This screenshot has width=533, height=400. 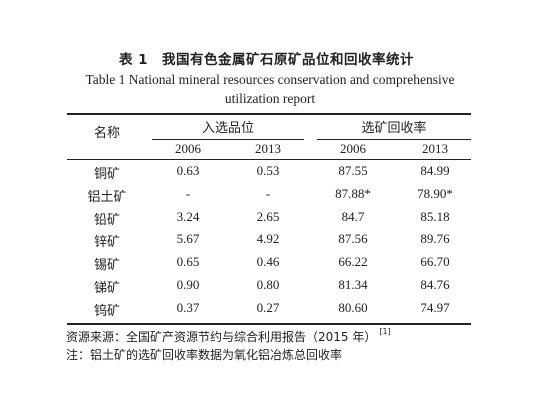 What do you see at coordinates (268, 262) in the screenshot?
I see `row-value: 0.46` at bounding box center [268, 262].